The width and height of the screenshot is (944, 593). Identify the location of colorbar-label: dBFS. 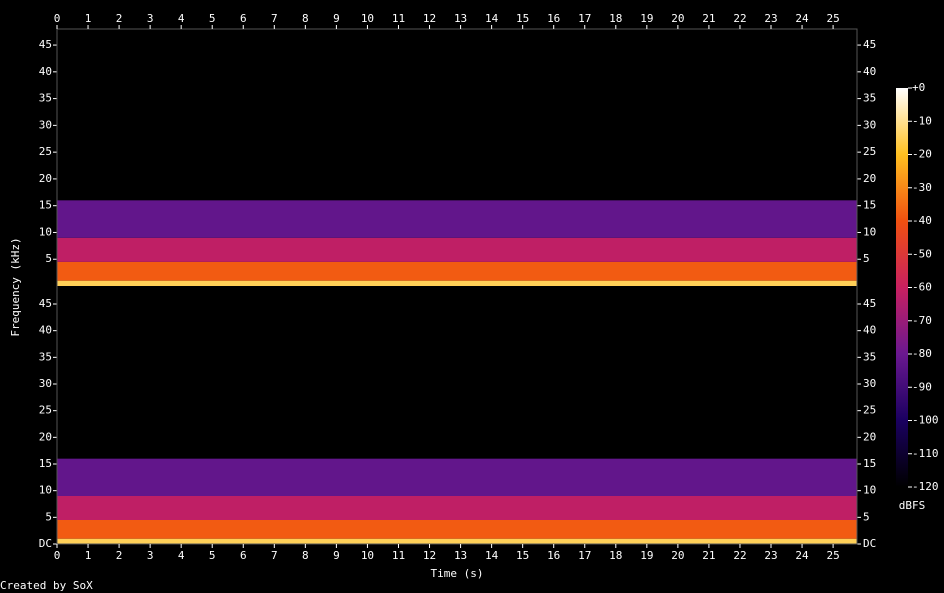
(912, 505).